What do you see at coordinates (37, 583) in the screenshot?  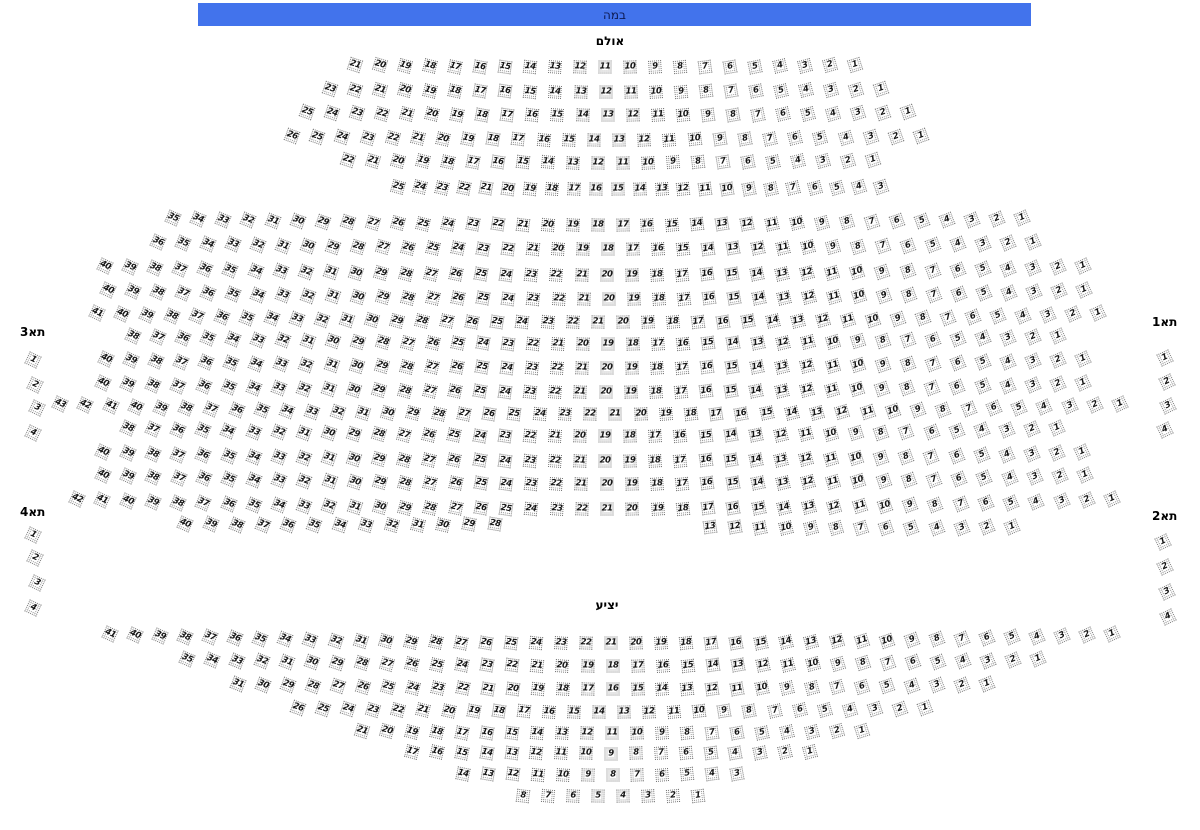 I see `box-4-seat: 3` at bounding box center [37, 583].